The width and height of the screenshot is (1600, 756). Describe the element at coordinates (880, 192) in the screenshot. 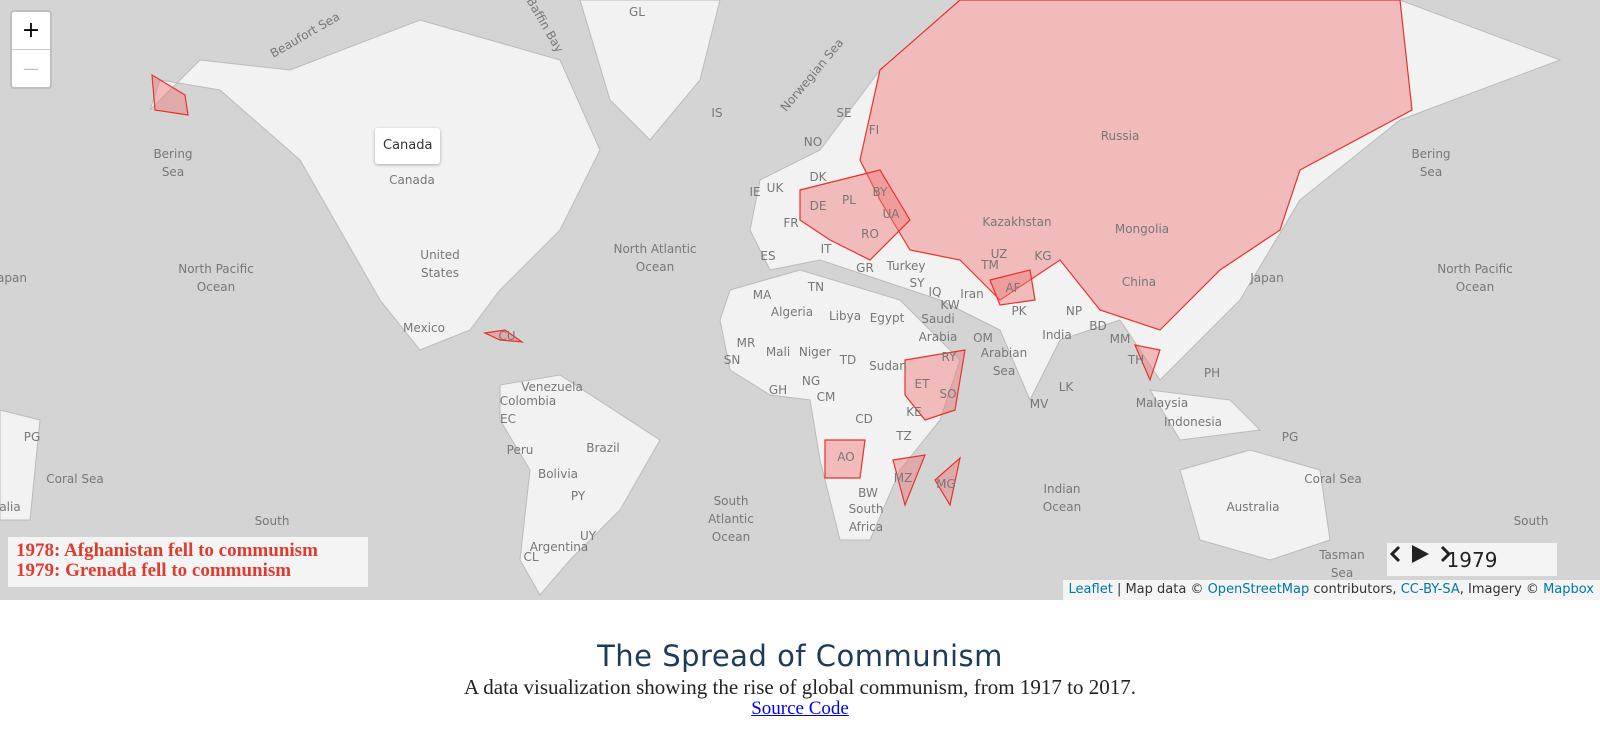

I see `map-label: BY` at that location.